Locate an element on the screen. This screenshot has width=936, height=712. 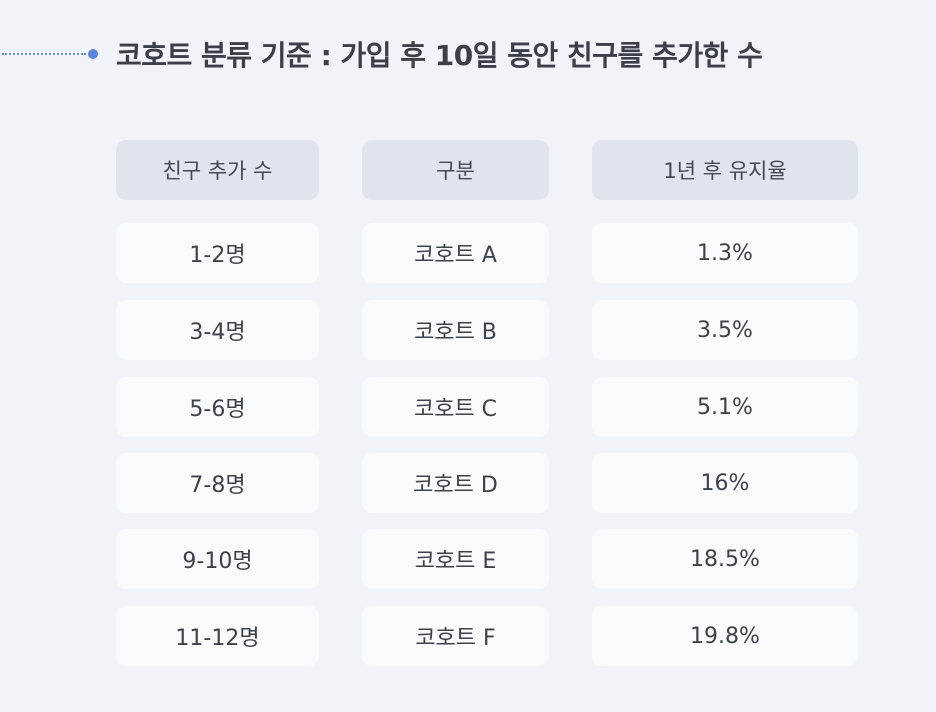
bullet-dot-icon is located at coordinates (93, 54).